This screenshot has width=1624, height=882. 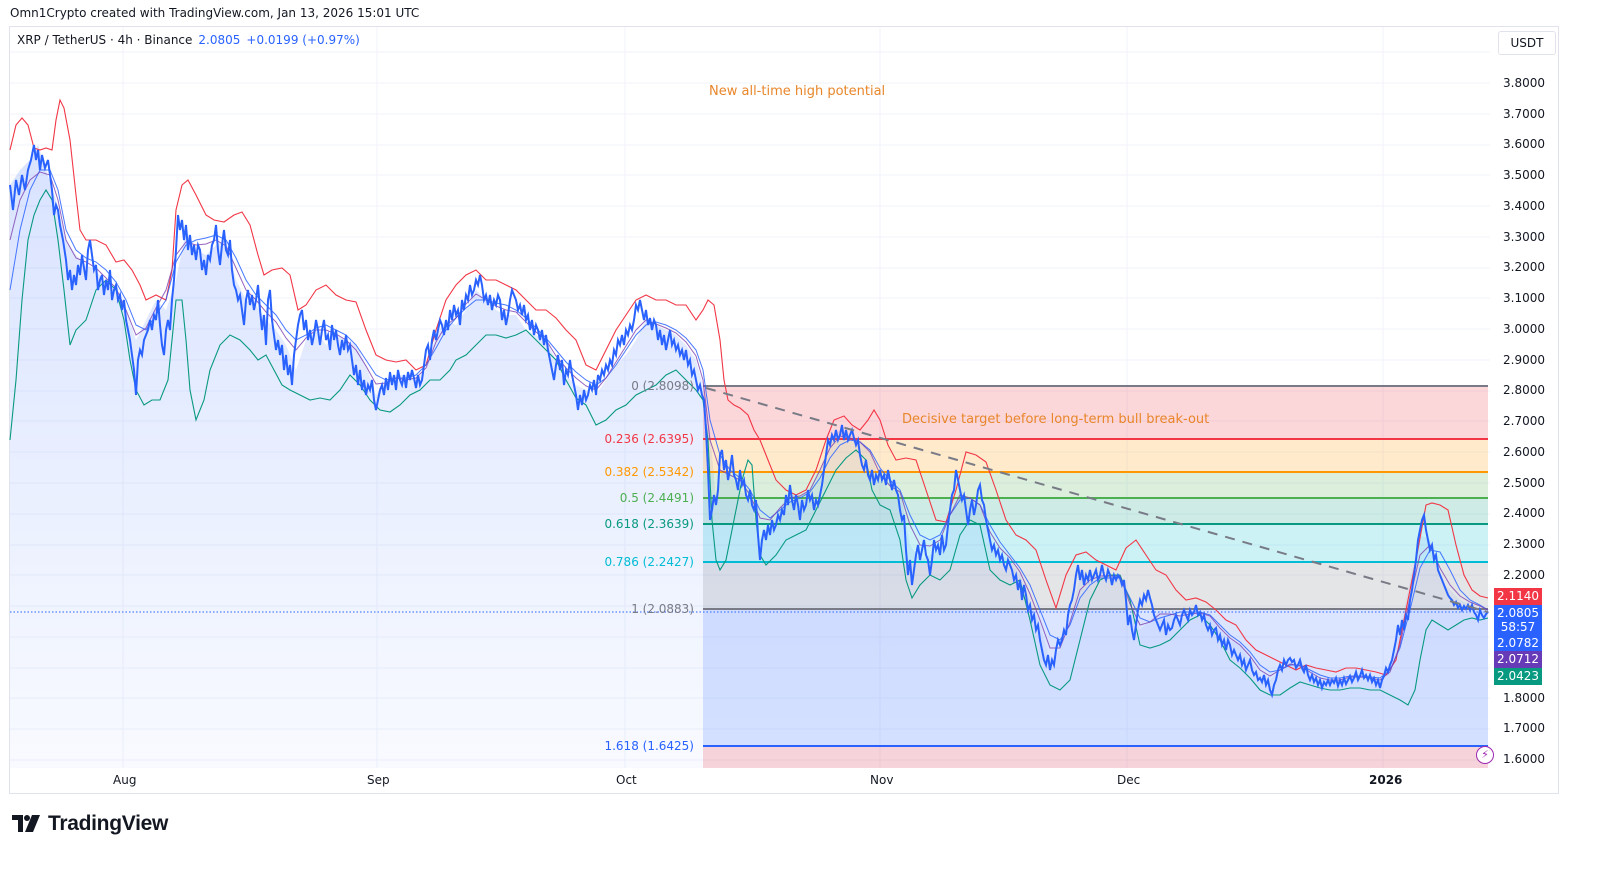 What do you see at coordinates (1524, 329) in the screenshot?
I see `price-tick: 3.0000` at bounding box center [1524, 329].